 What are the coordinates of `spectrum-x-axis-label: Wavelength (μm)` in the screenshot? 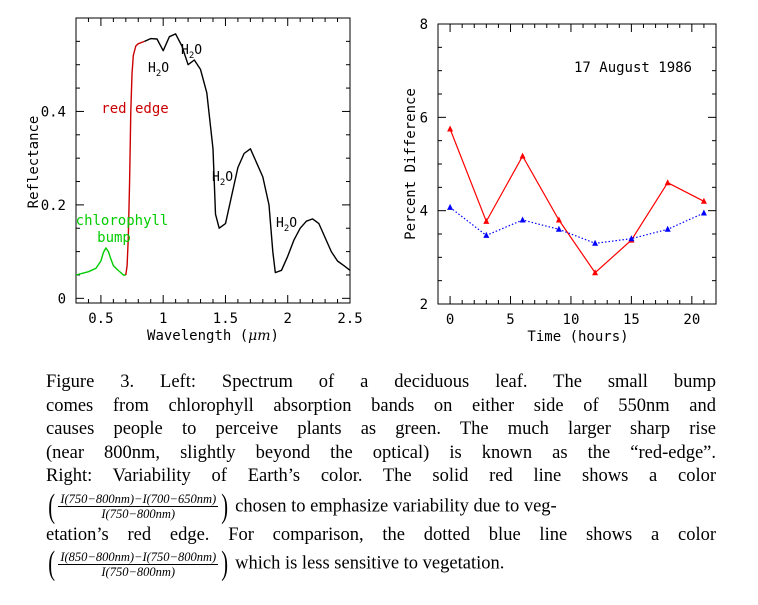 It's located at (213, 336).